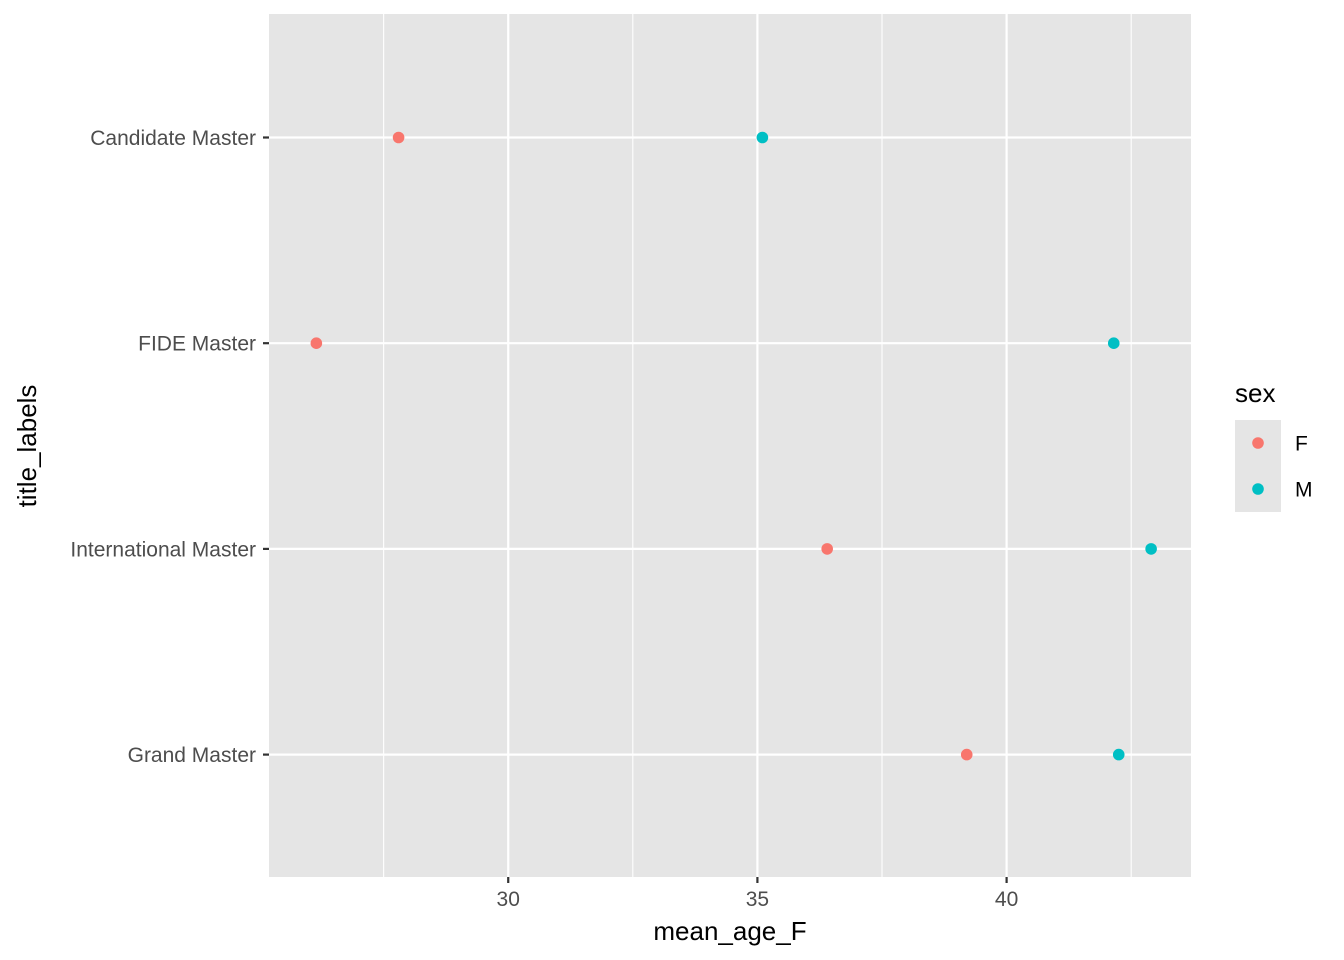  What do you see at coordinates (508, 899) in the screenshot?
I see `x-tick-label: 30` at bounding box center [508, 899].